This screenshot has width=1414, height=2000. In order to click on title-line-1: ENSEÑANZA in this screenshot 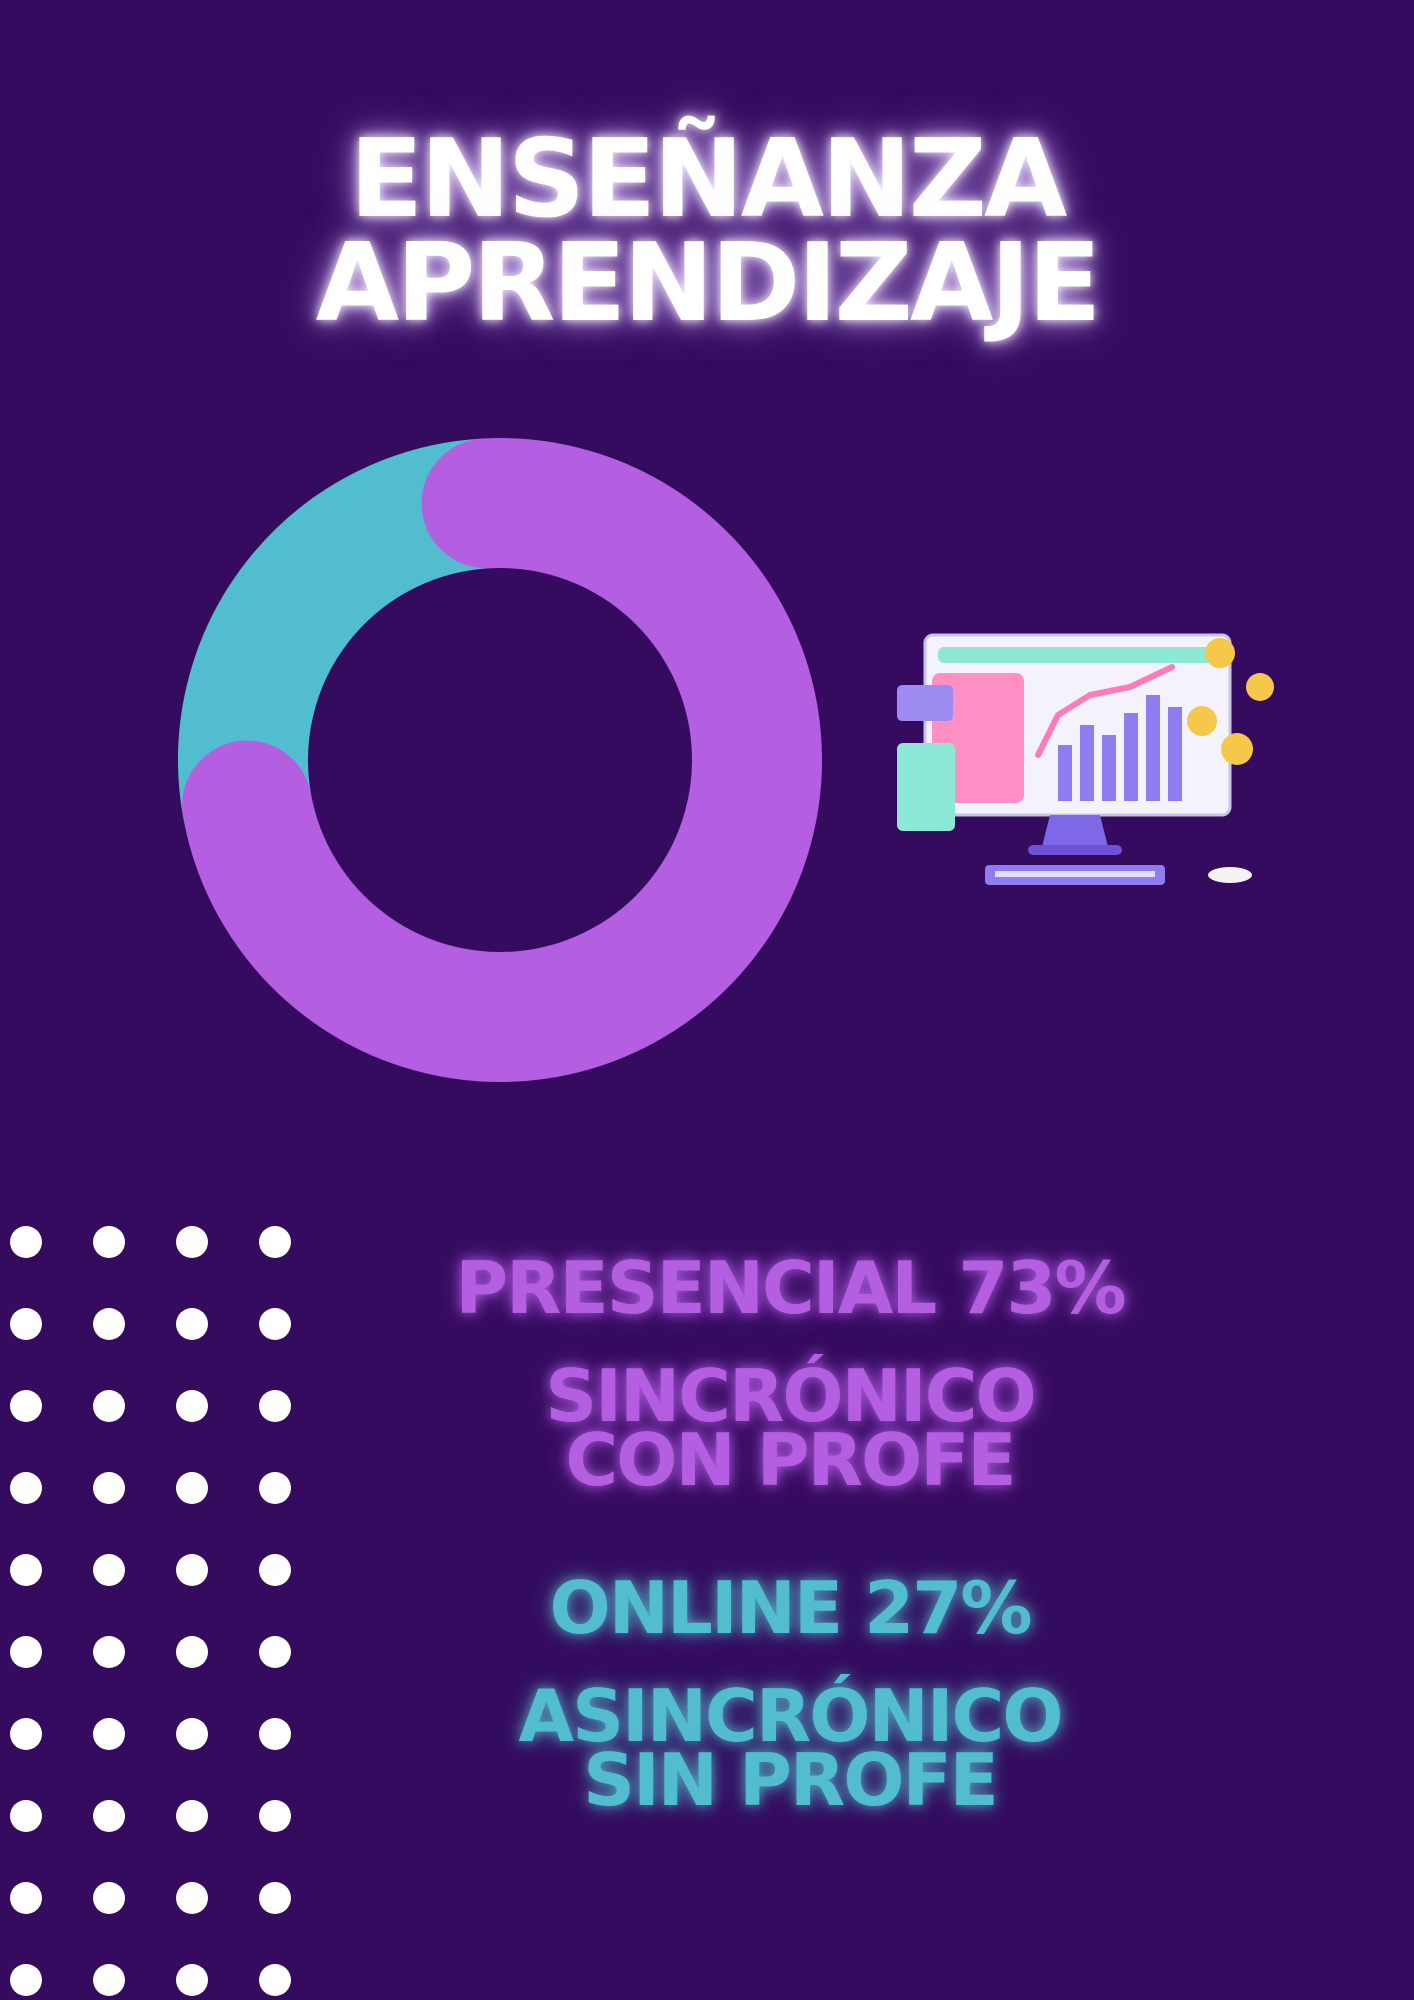, I will do `click(708, 179)`.